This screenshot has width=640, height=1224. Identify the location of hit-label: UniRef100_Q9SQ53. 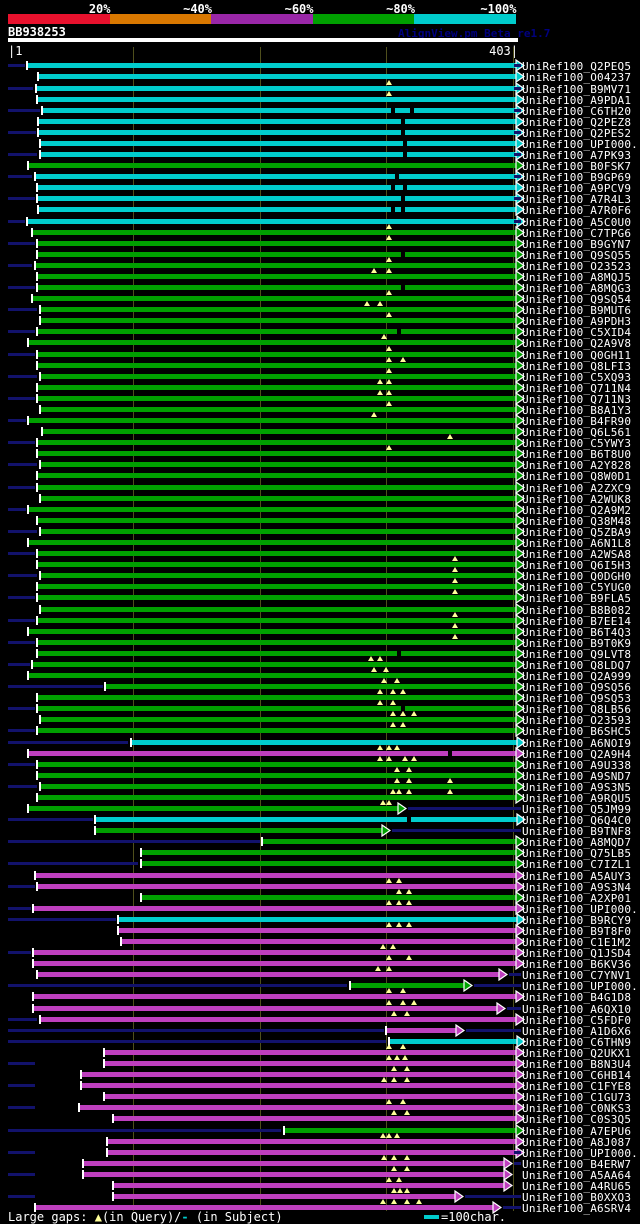
(577, 699).